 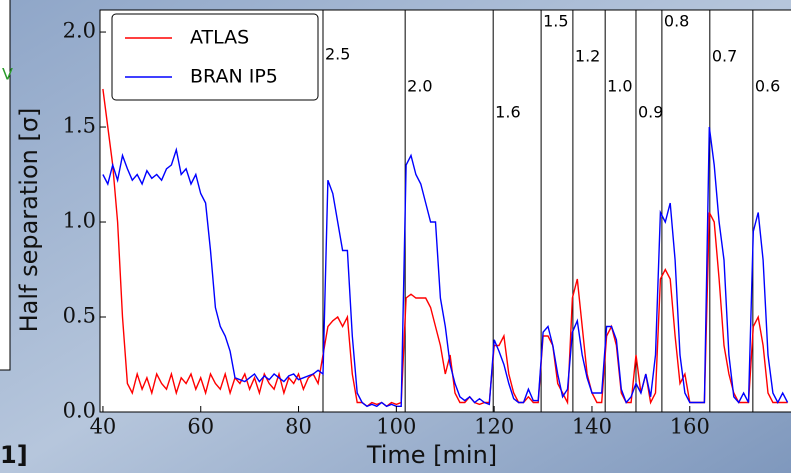 I want to click on x-tick-label: 60, so click(x=200, y=427).